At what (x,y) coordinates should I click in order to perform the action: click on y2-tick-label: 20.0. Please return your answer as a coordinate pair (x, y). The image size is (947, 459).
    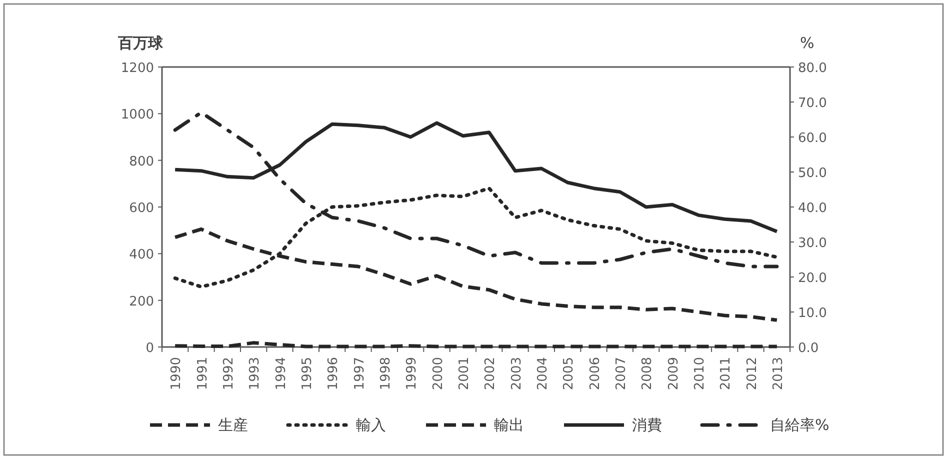
    Looking at the image, I should click on (812, 278).